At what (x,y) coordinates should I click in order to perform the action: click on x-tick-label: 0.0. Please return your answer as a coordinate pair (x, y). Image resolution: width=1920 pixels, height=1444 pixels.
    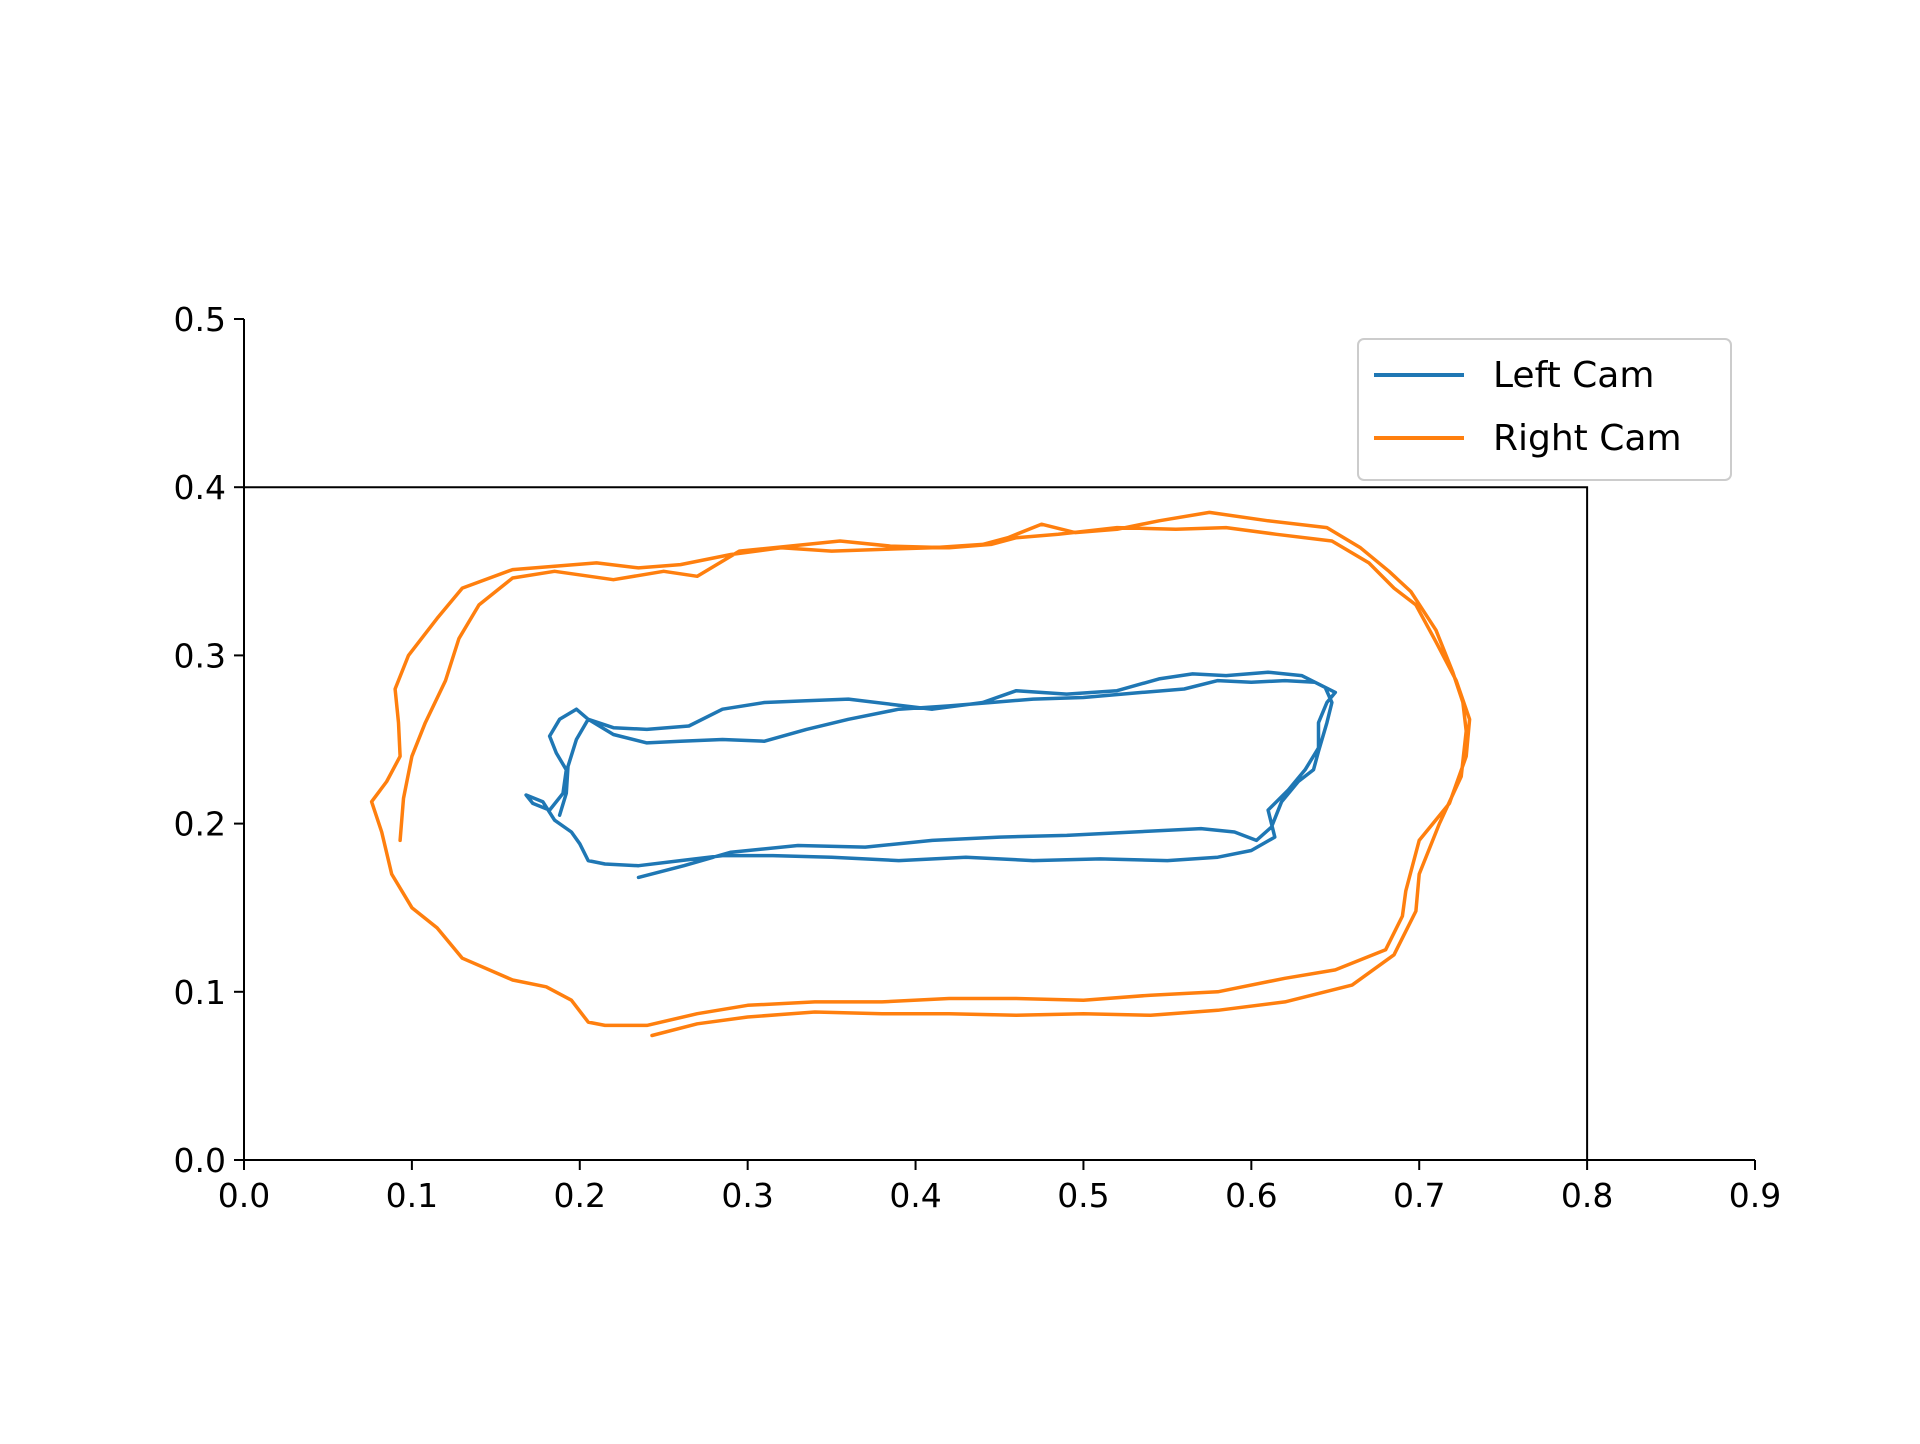
    Looking at the image, I should click on (244, 1195).